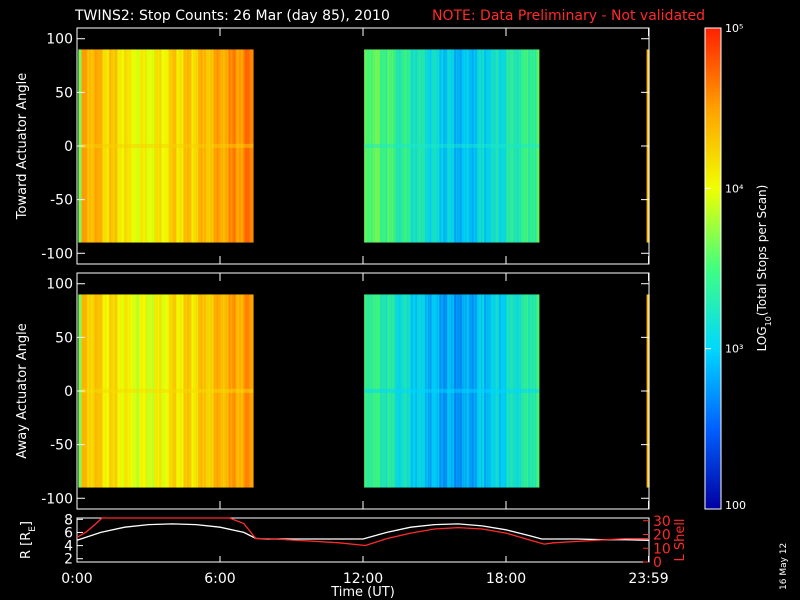  What do you see at coordinates (662, 549) in the screenshot?
I see `lshell-tick-label: 10` at bounding box center [662, 549].